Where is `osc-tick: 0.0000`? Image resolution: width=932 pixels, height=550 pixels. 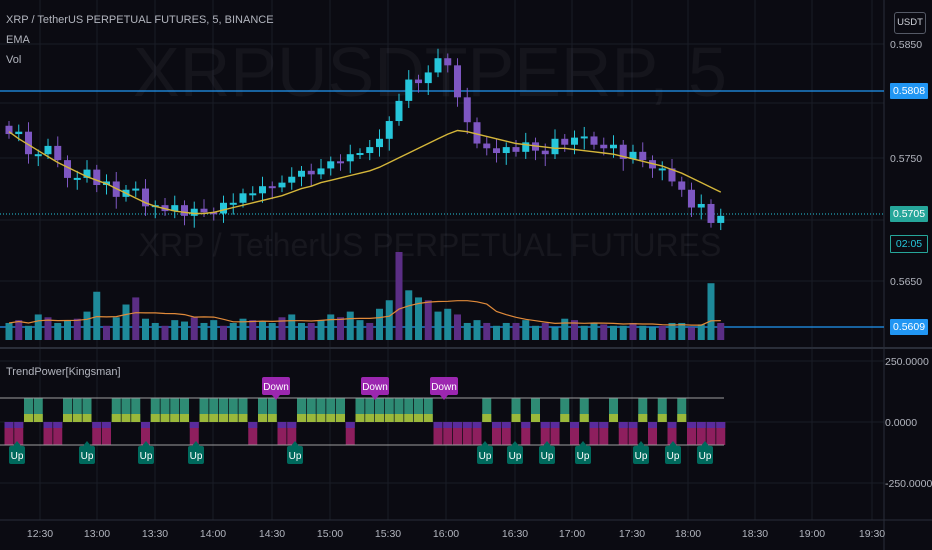
osc-tick: 0.0000 is located at coordinates (901, 423).